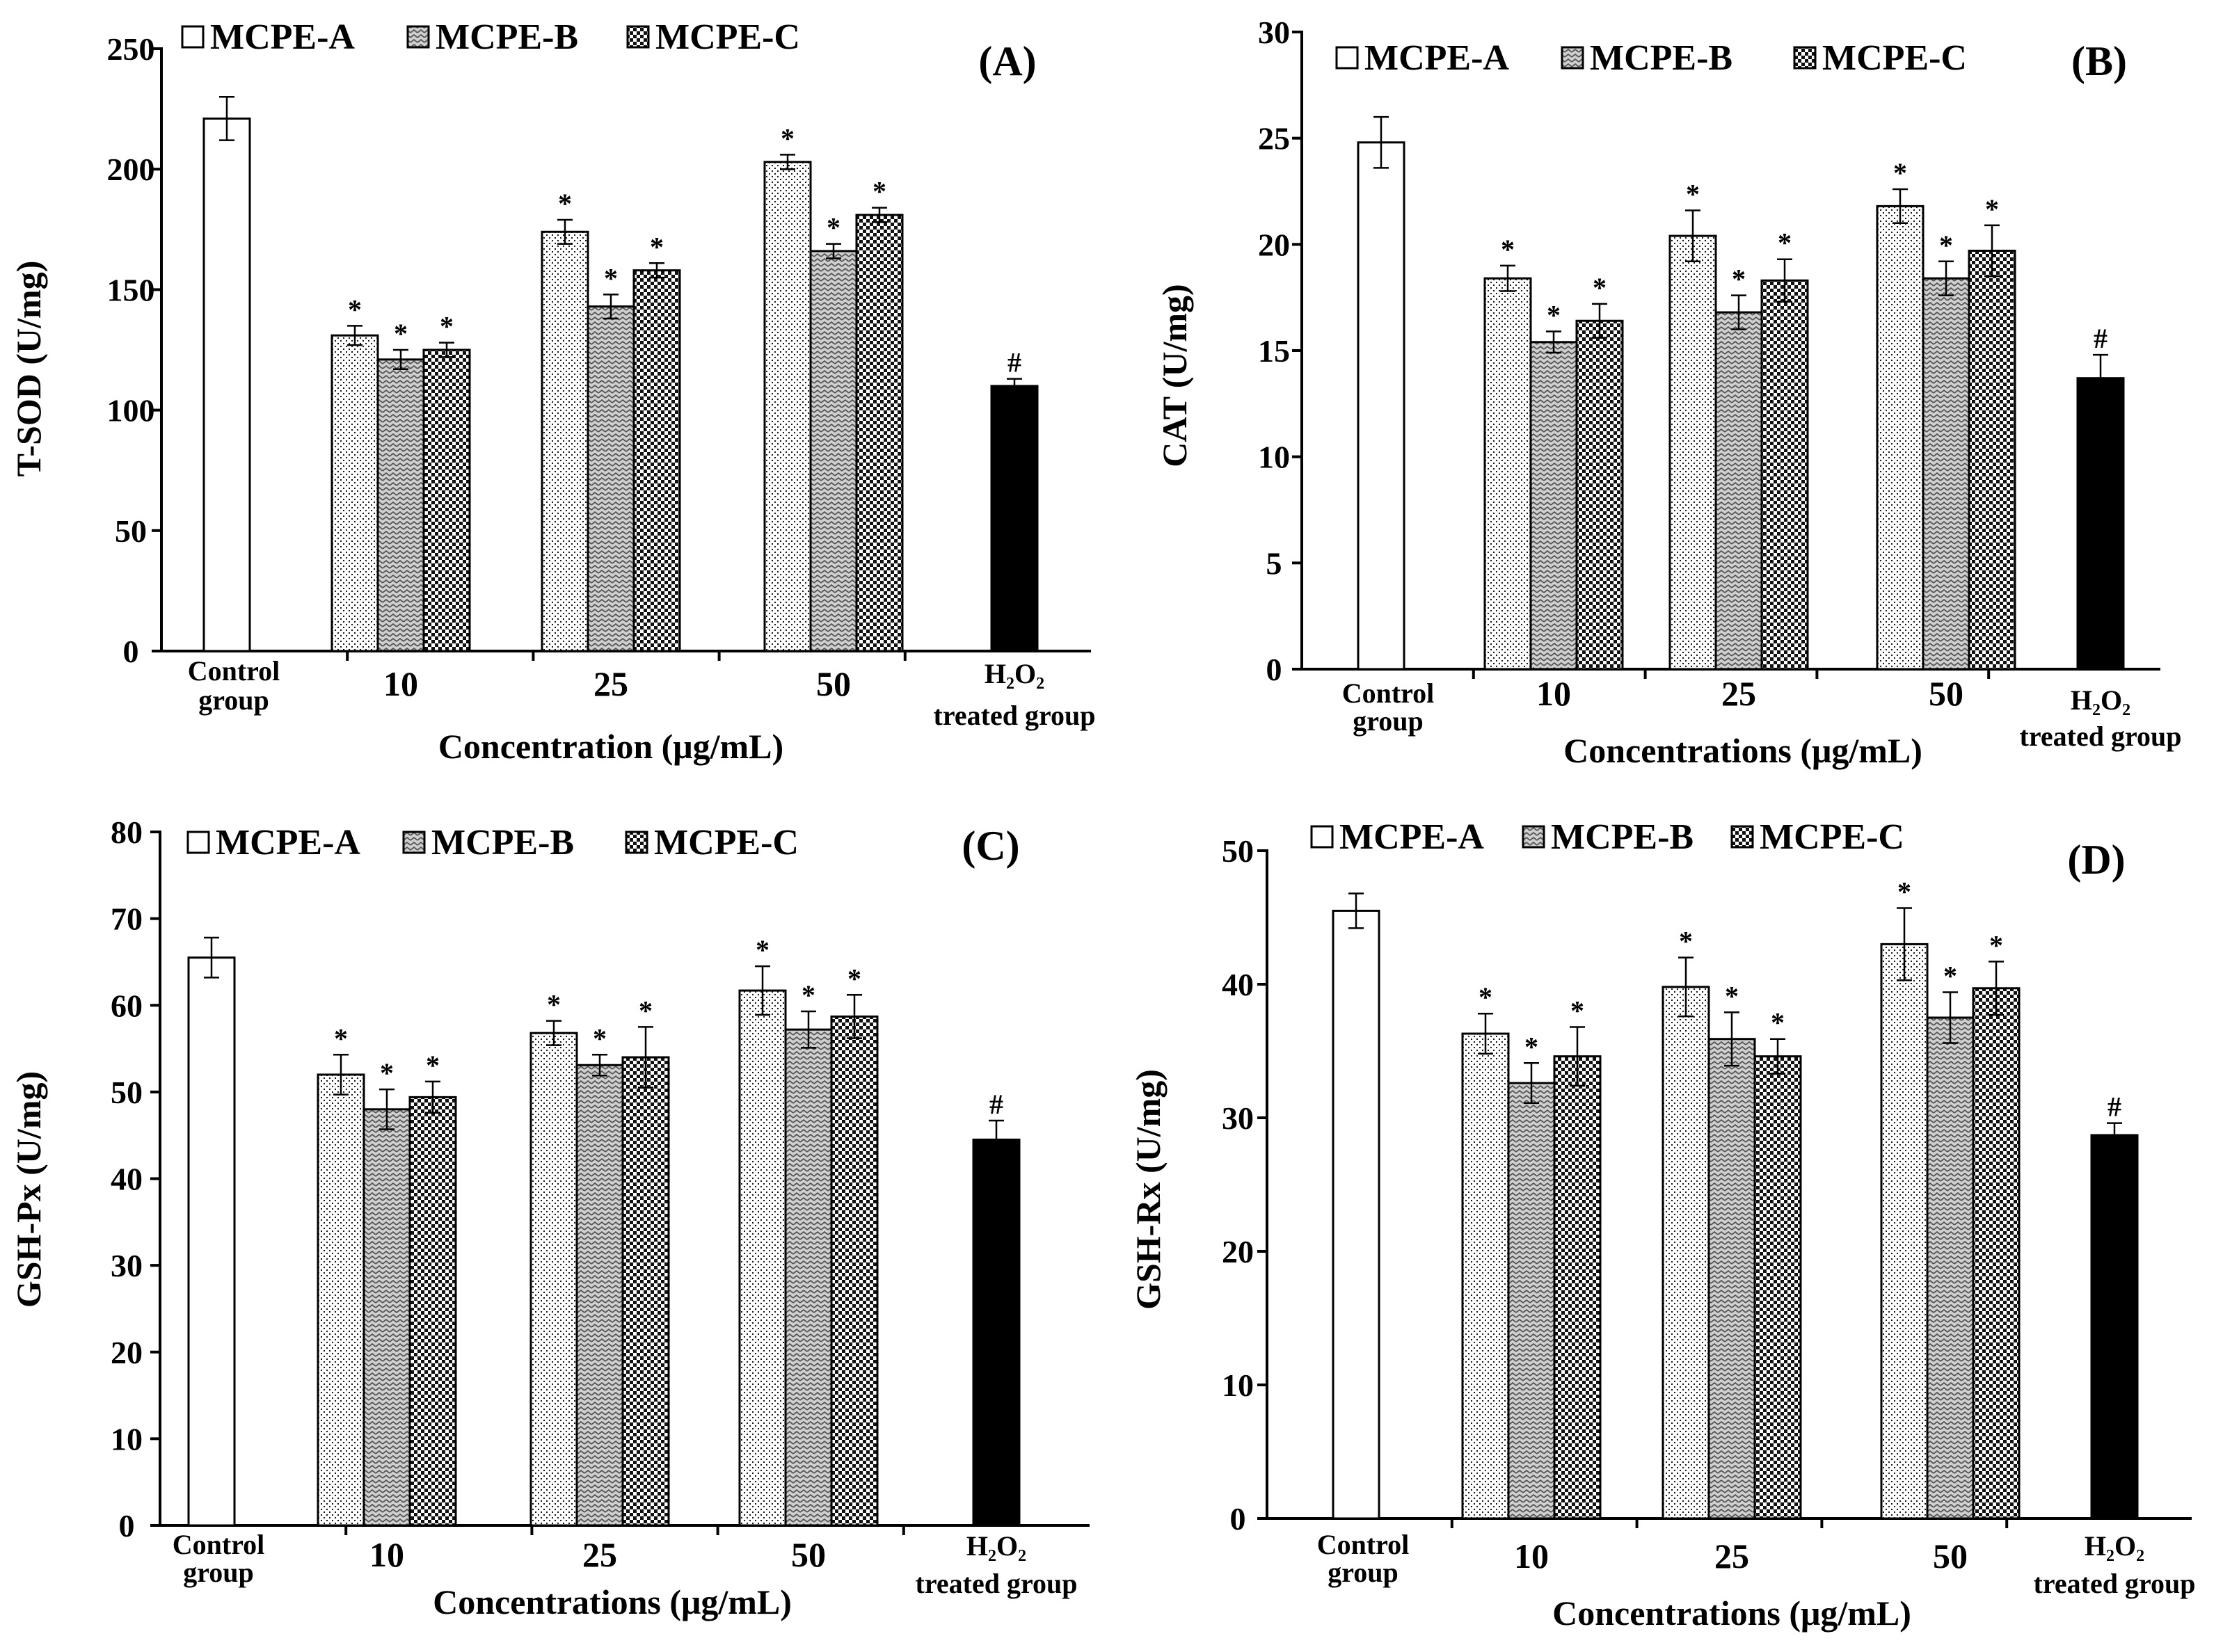 The height and width of the screenshot is (1652, 2239). What do you see at coordinates (28, 369) in the screenshot?
I see `y-axis-title: T-SOD (U/mg)` at bounding box center [28, 369].